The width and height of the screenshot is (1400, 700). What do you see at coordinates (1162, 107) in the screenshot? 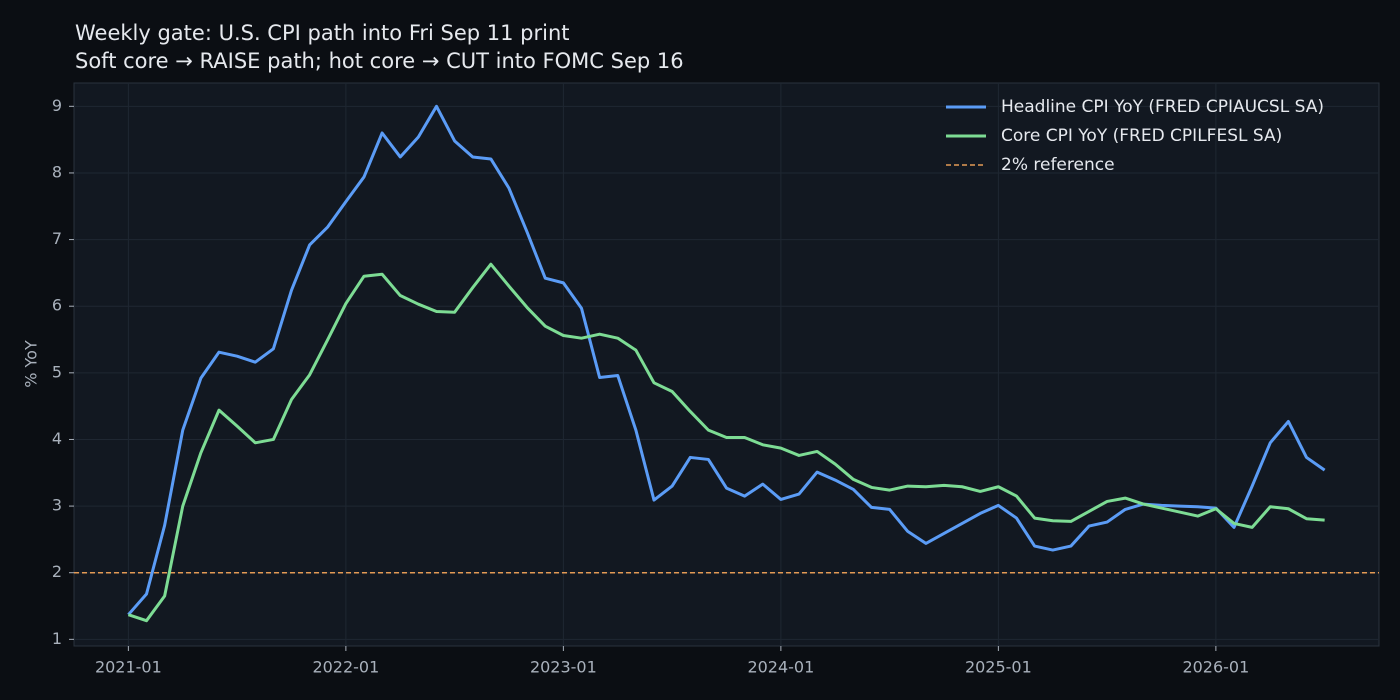
I see `legend-label: Headline CPI YoY (FRED CPIAUCSL SA)` at bounding box center [1162, 107].